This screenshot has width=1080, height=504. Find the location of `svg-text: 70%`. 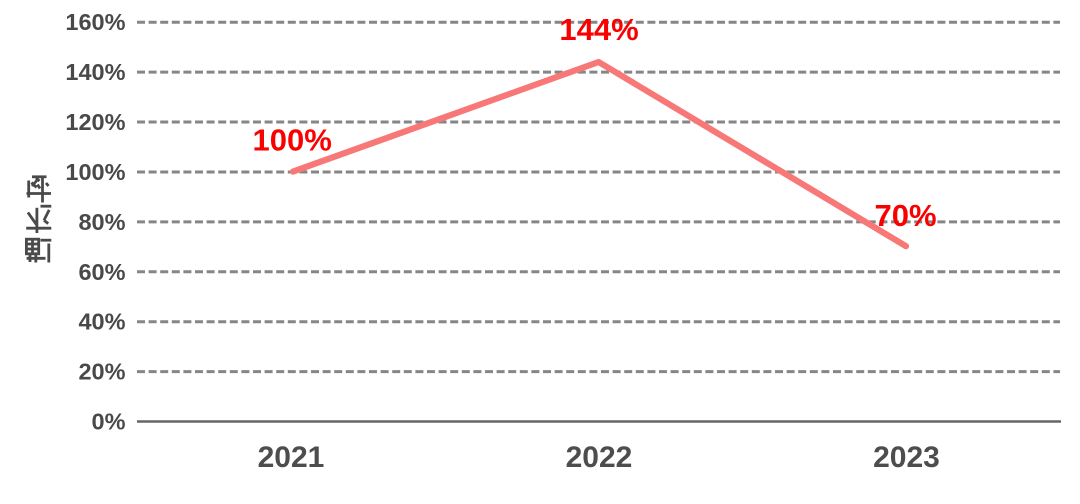

svg-text: 70% is located at coordinates (905, 215).